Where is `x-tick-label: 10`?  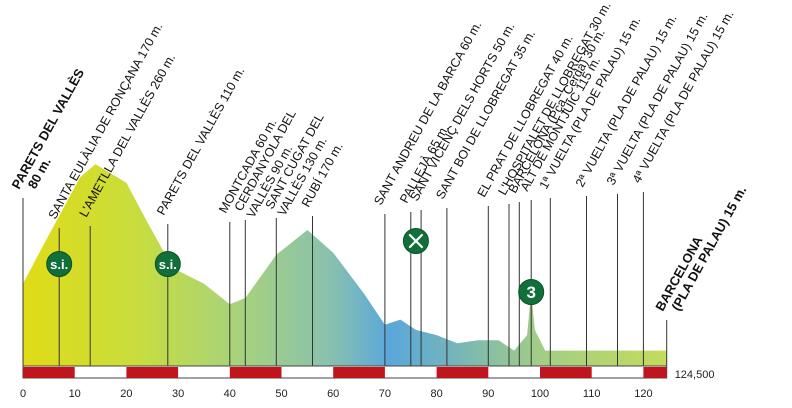
x-tick-label: 10 is located at coordinates (75, 394).